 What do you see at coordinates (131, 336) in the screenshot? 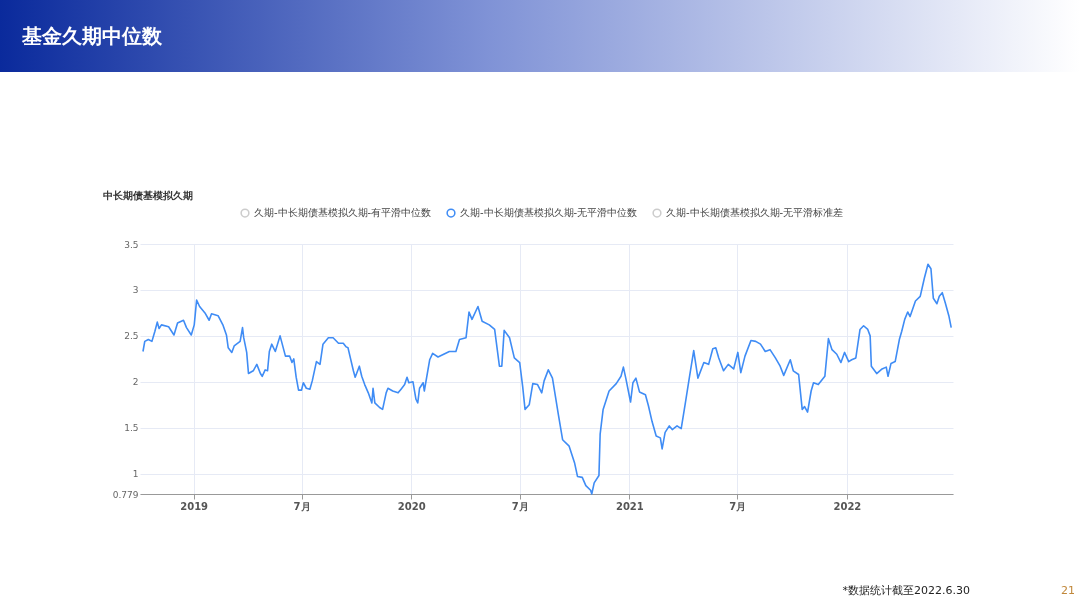
I see `y-tick-label: 2.5` at bounding box center [131, 336].